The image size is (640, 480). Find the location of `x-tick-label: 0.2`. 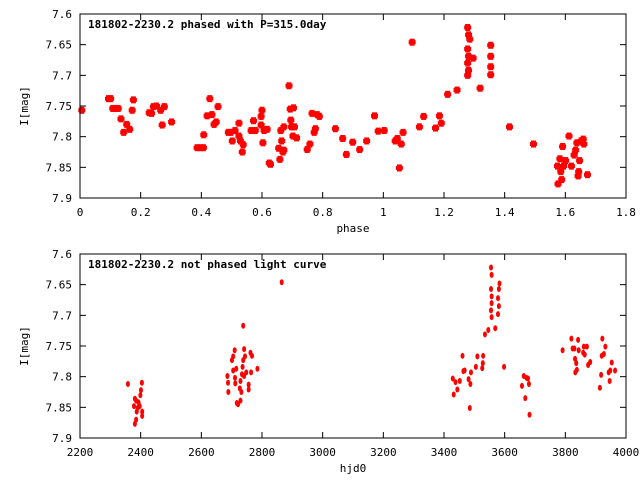

x-tick-label: 0.2 is located at coordinates (141, 212).